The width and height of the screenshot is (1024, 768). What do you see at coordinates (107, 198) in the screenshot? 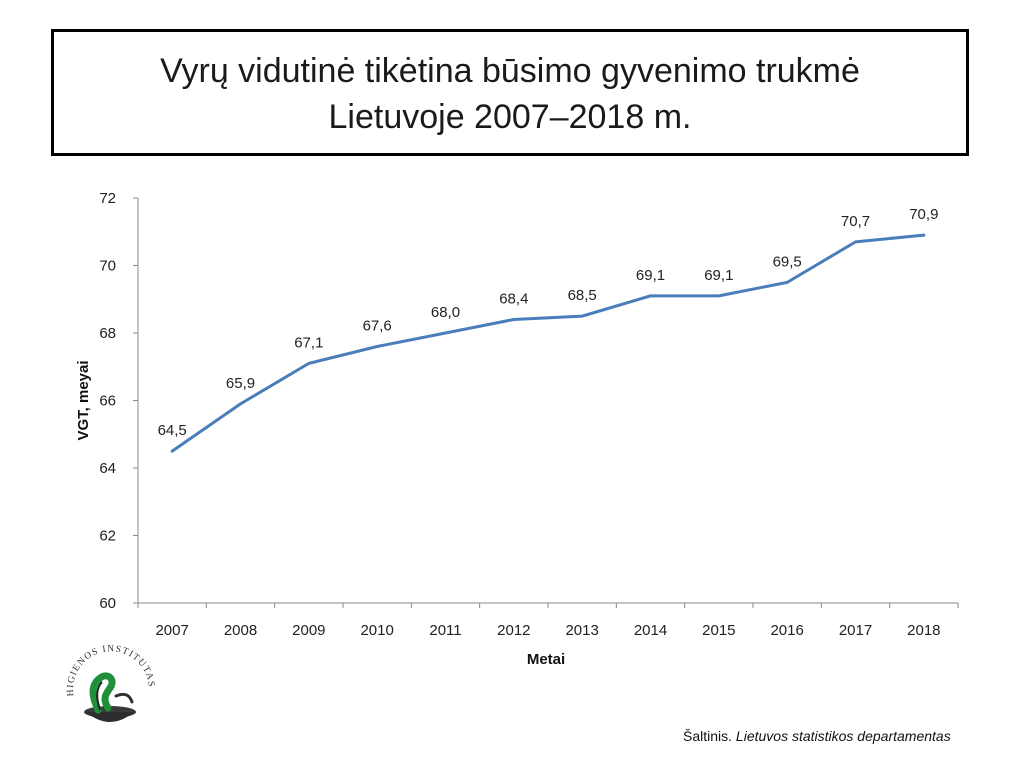
I see `y-tick-label: 72` at bounding box center [107, 198].